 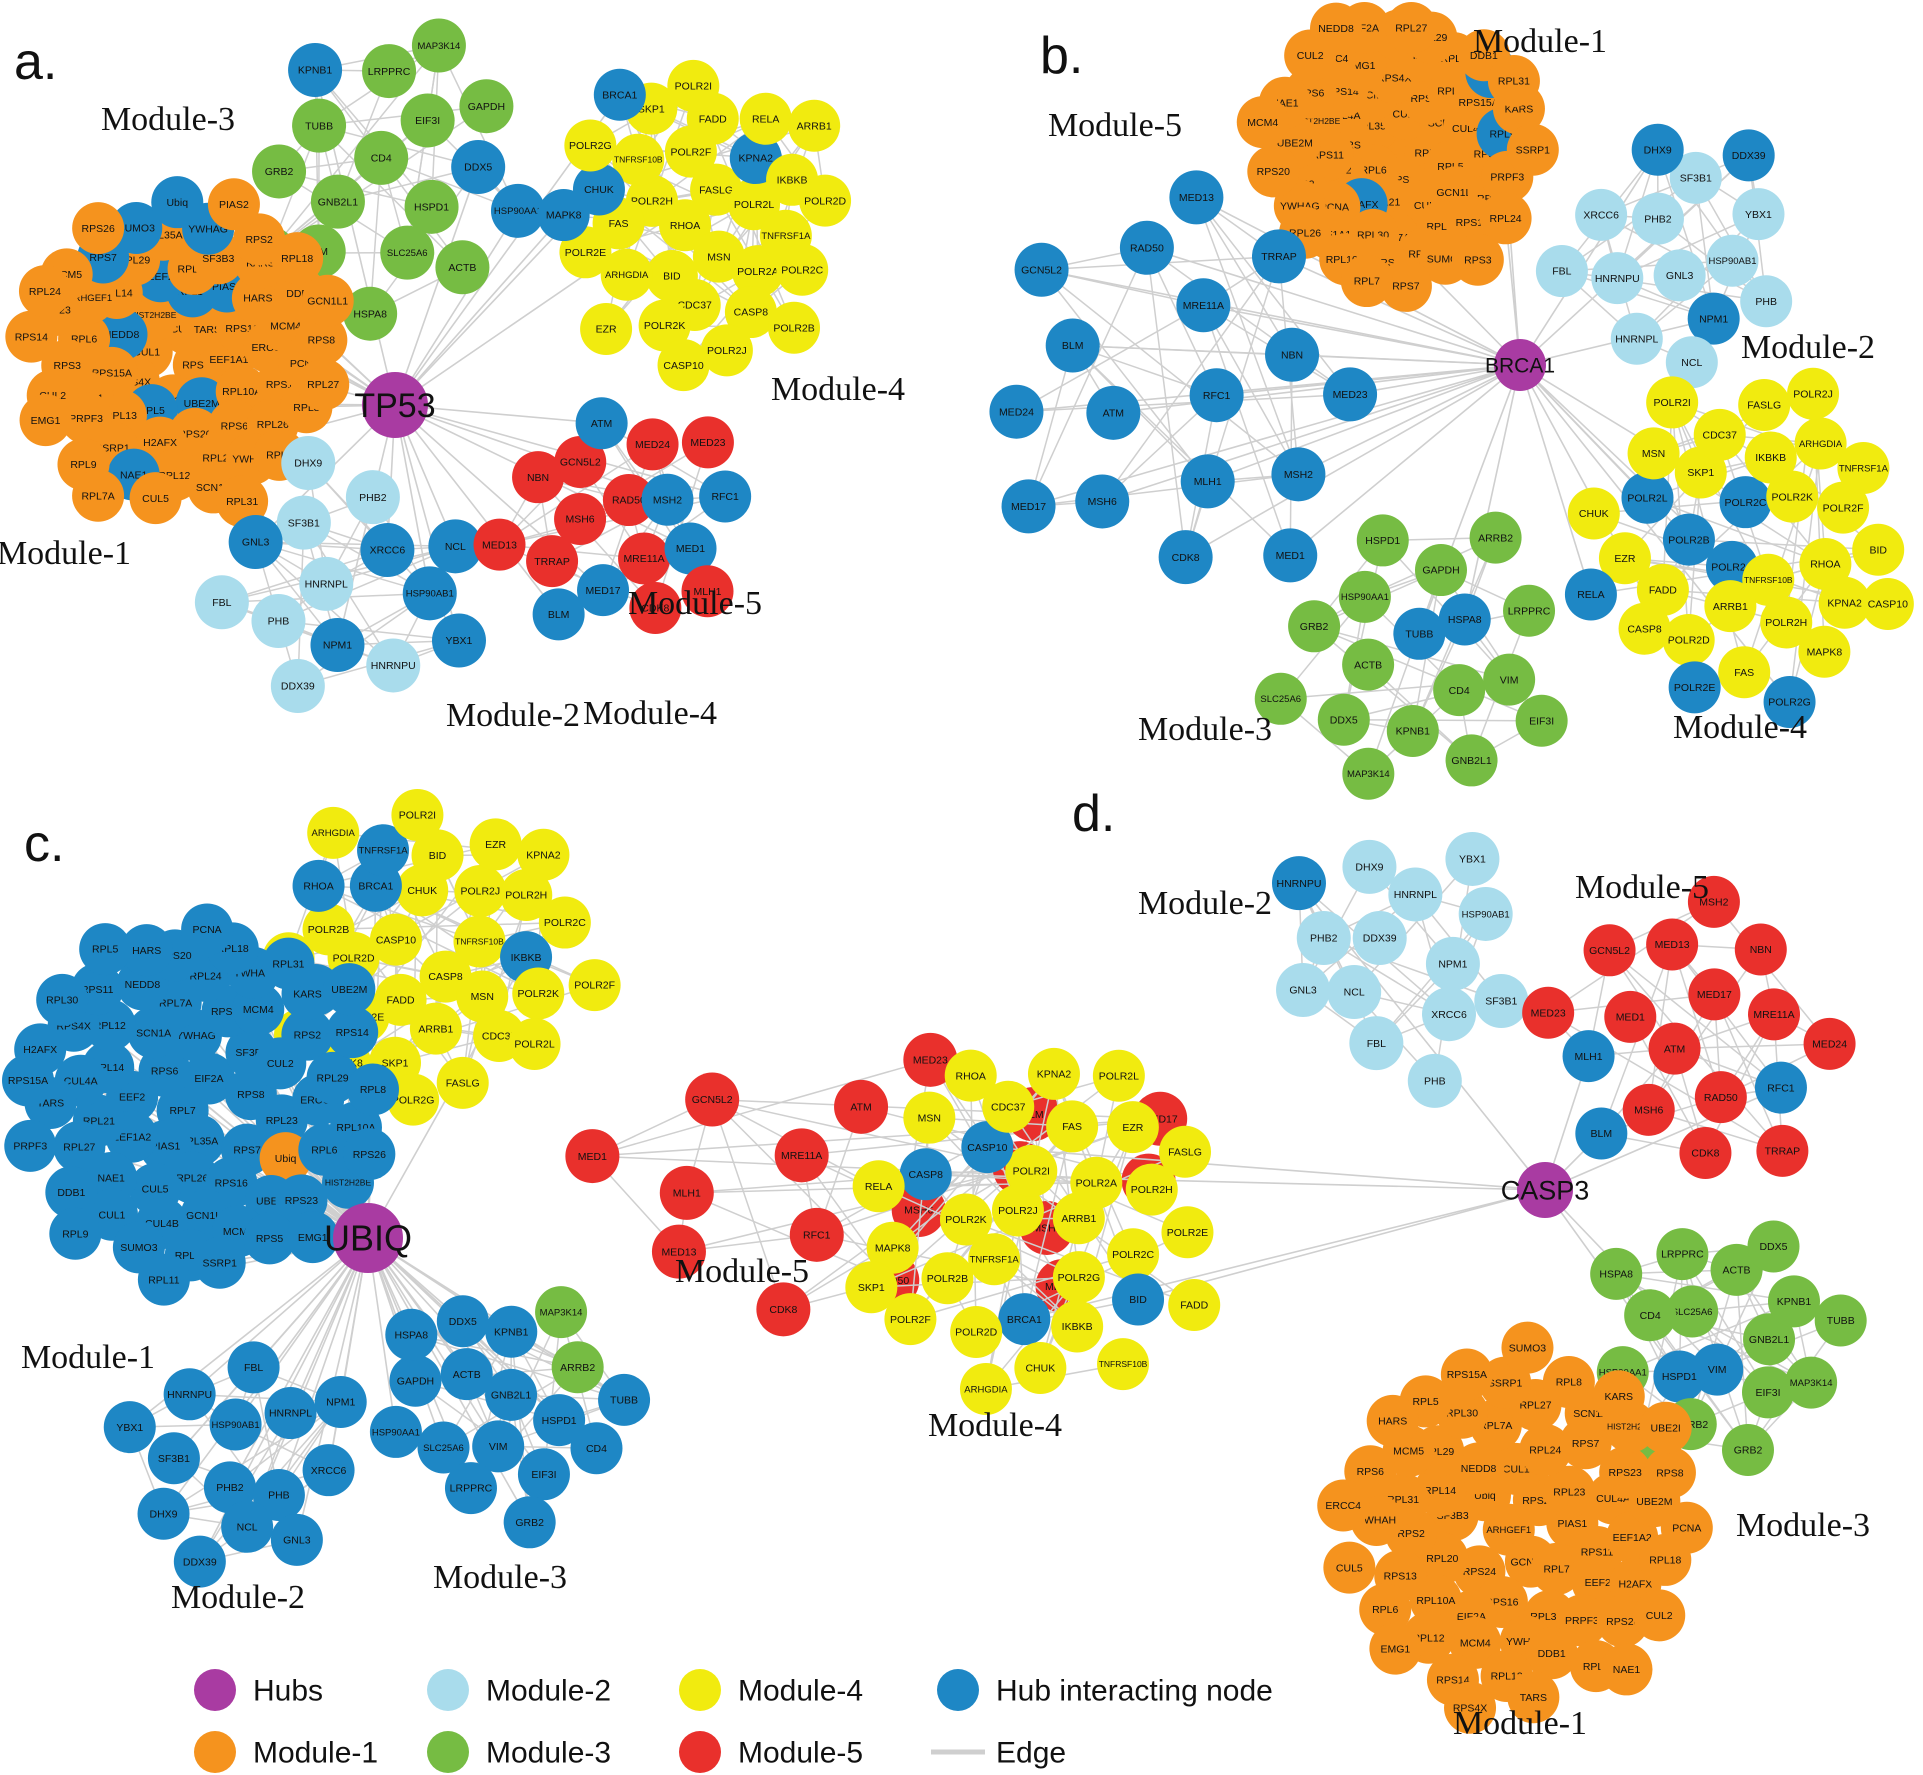 I want to click on node-POLR2J, so click(x=1017, y=1210).